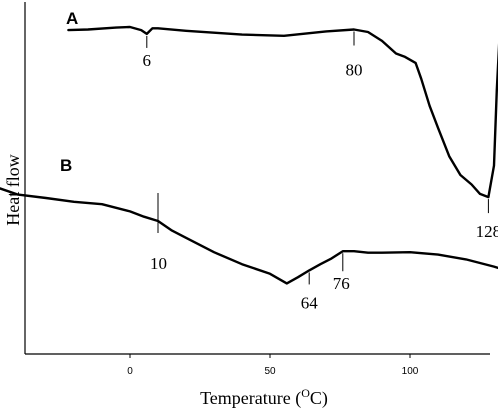  Describe the element at coordinates (341, 283) in the screenshot. I see `annotation-label: 76` at that location.